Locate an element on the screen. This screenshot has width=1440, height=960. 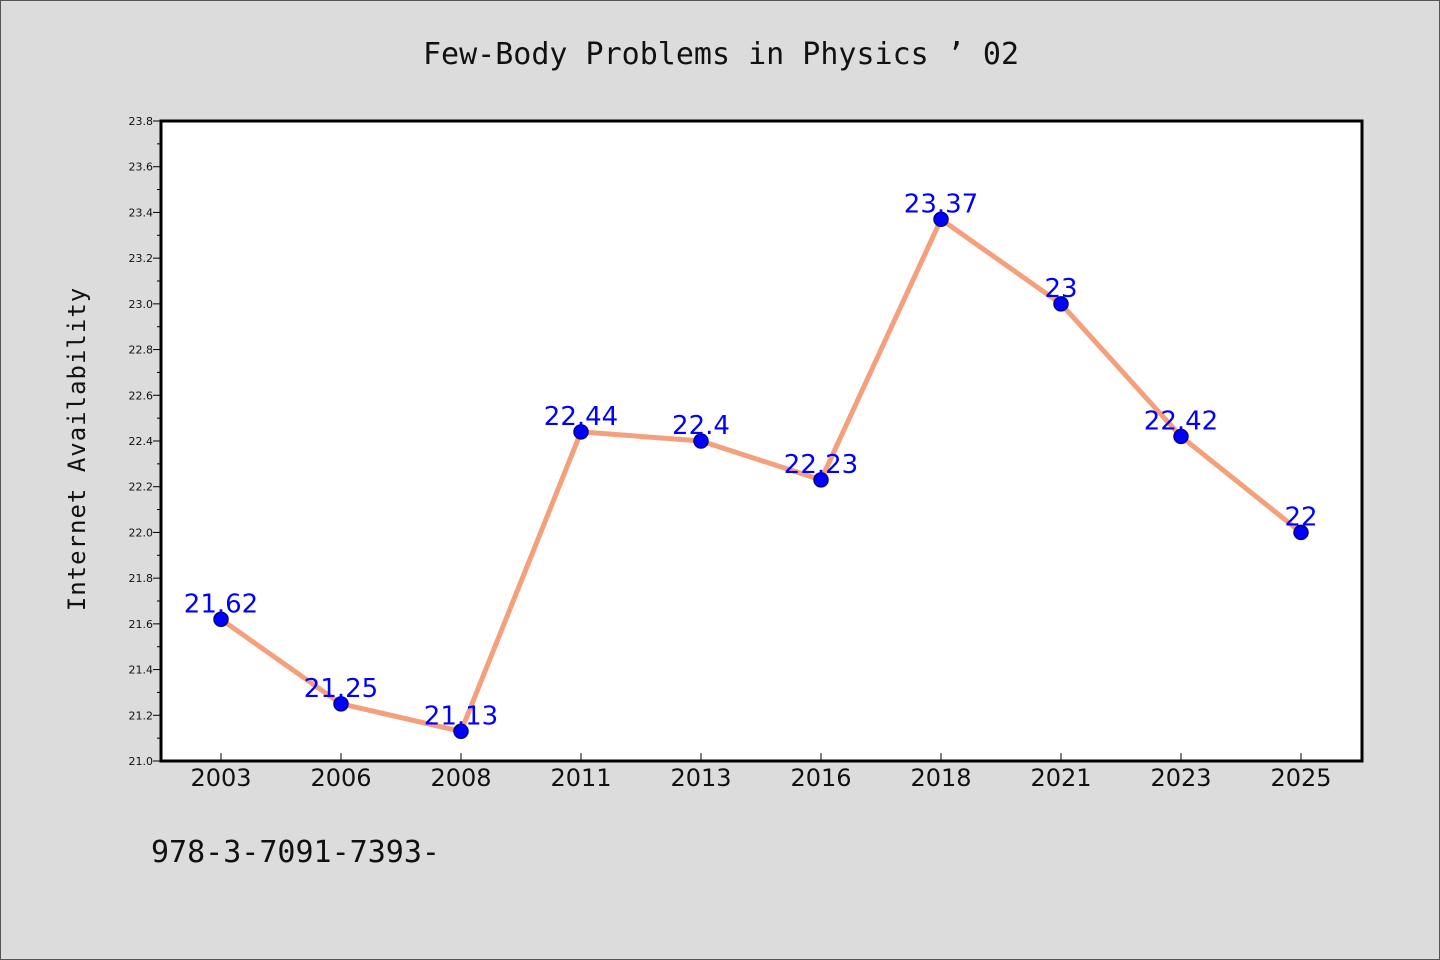
data-label: 22.42 is located at coordinates (1181, 421).